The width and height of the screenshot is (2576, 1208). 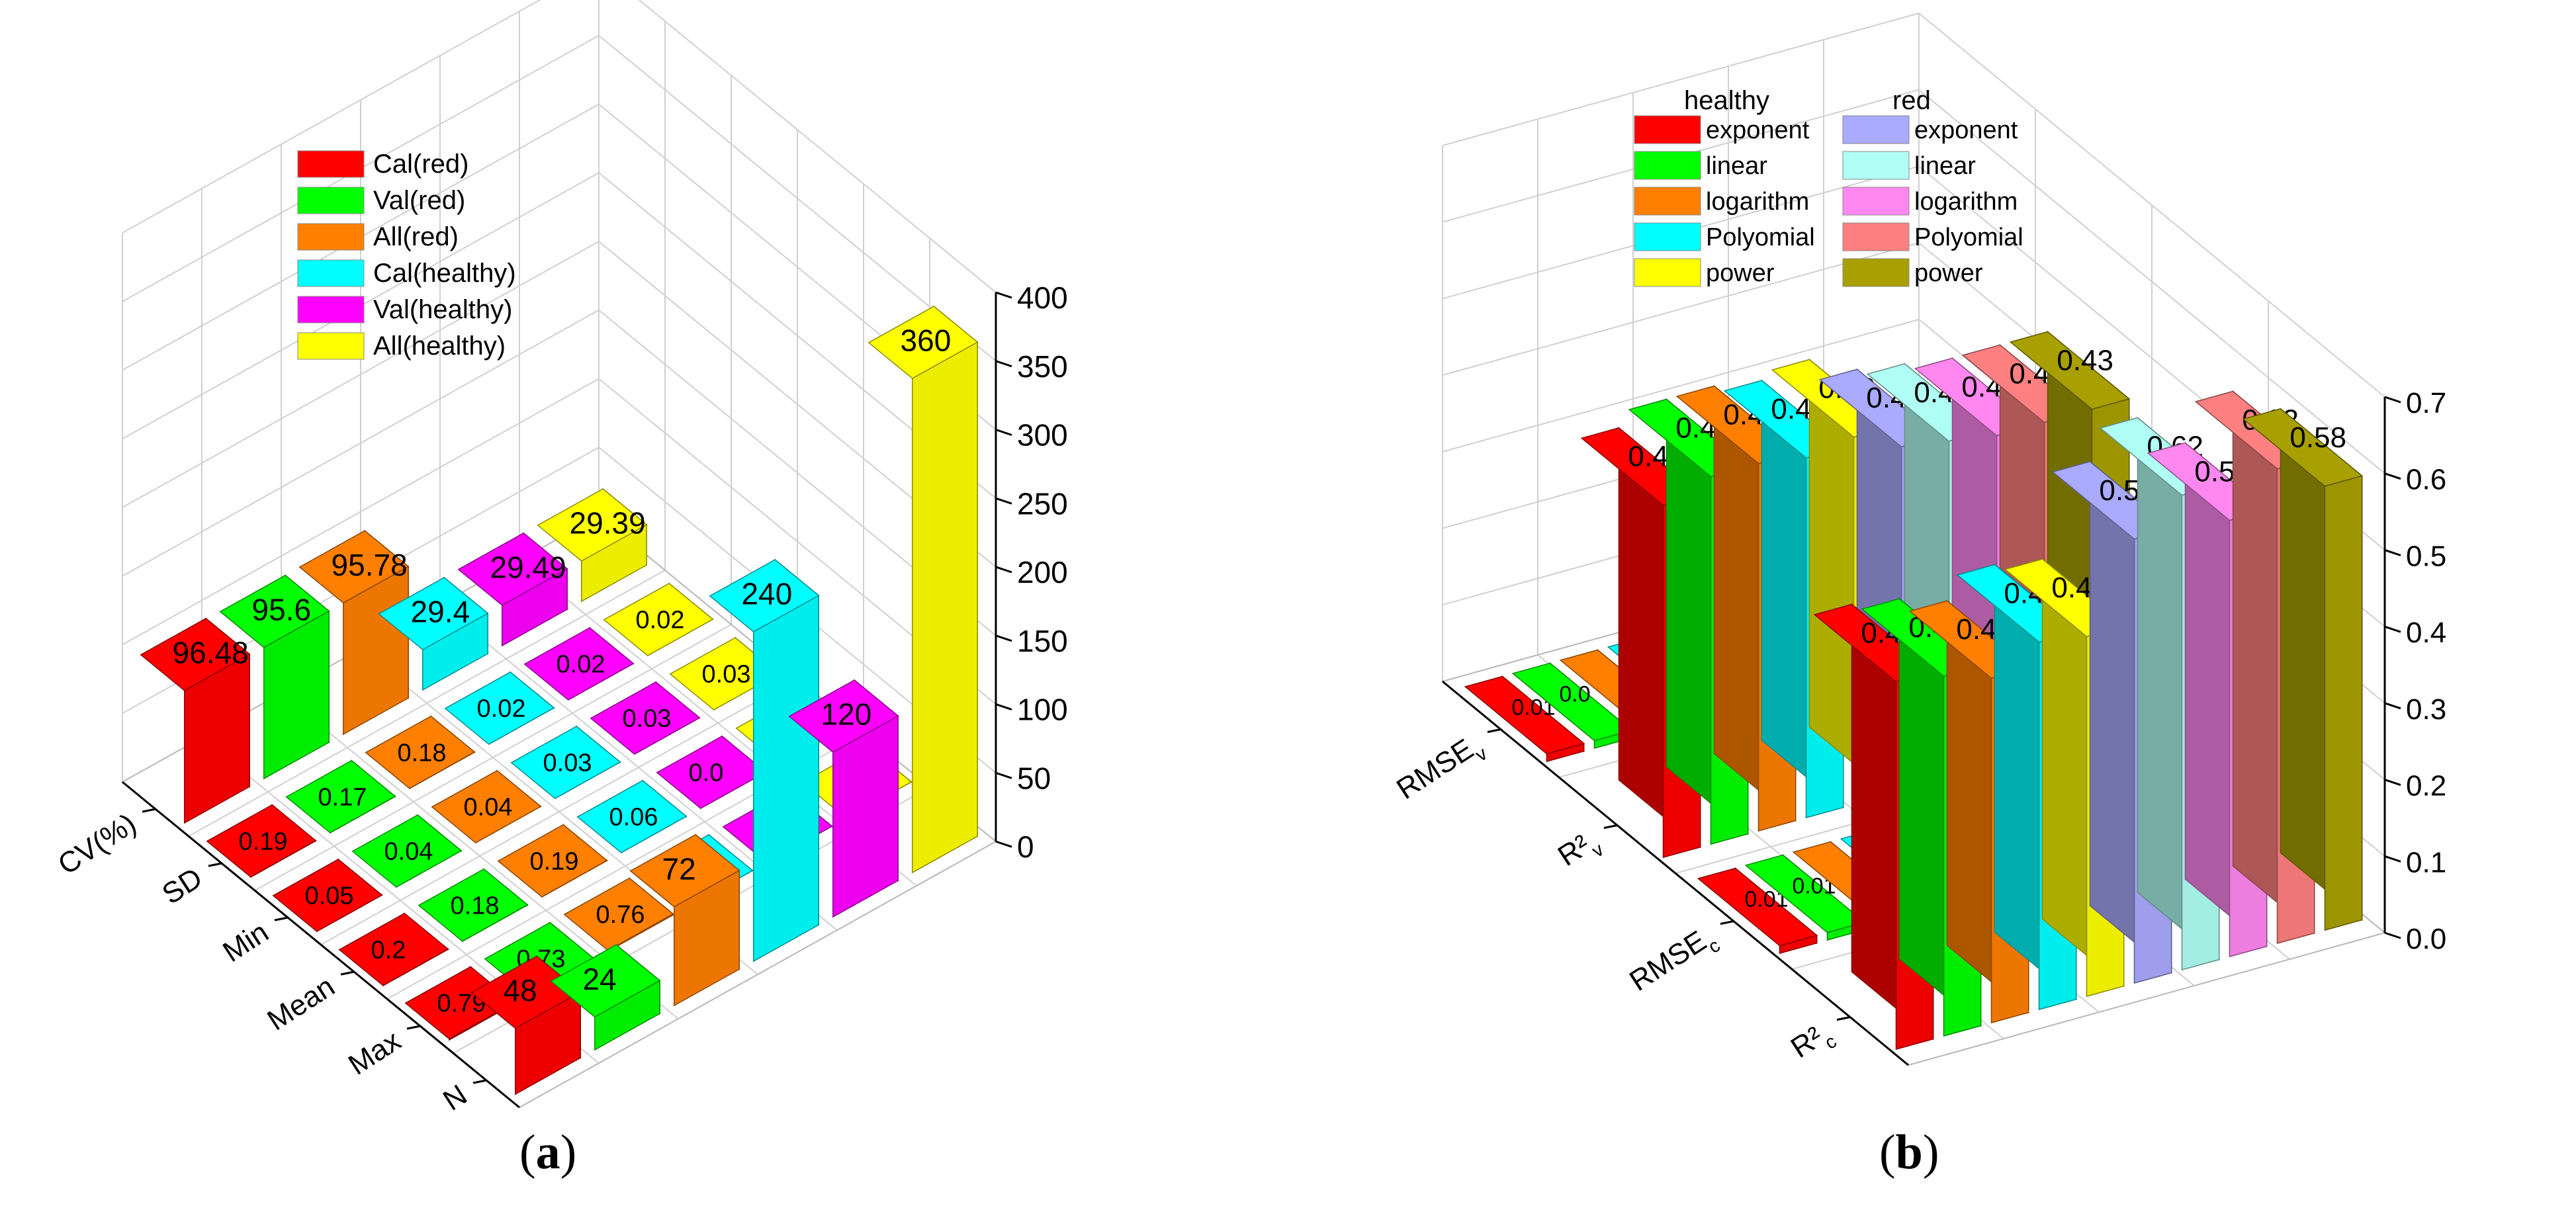 I want to click on legend-item: power, so click(x=1912, y=272).